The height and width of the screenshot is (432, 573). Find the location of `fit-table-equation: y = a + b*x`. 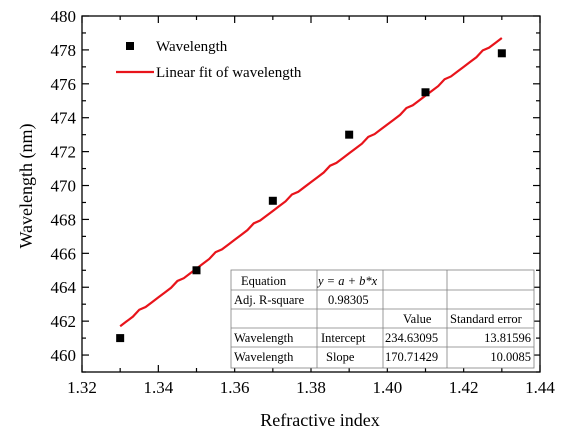

fit-table-equation: y = a + b*x is located at coordinates (347, 281).